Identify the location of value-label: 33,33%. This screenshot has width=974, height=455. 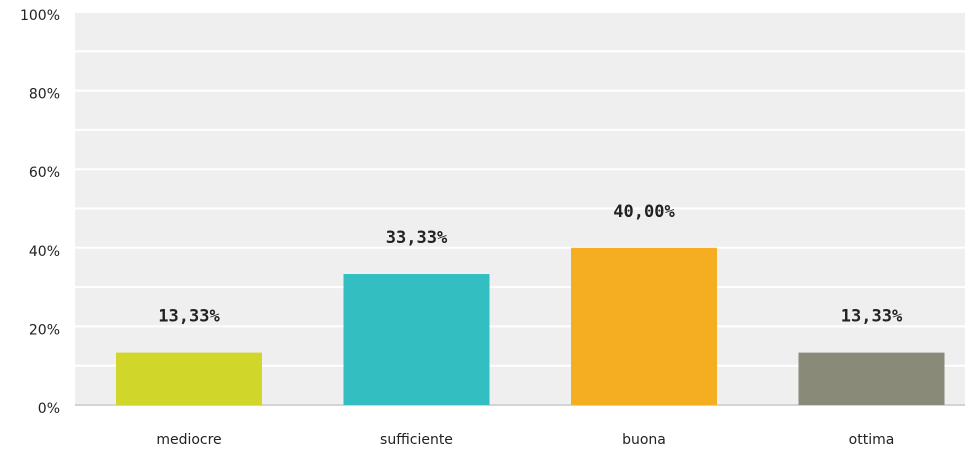
(417, 238).